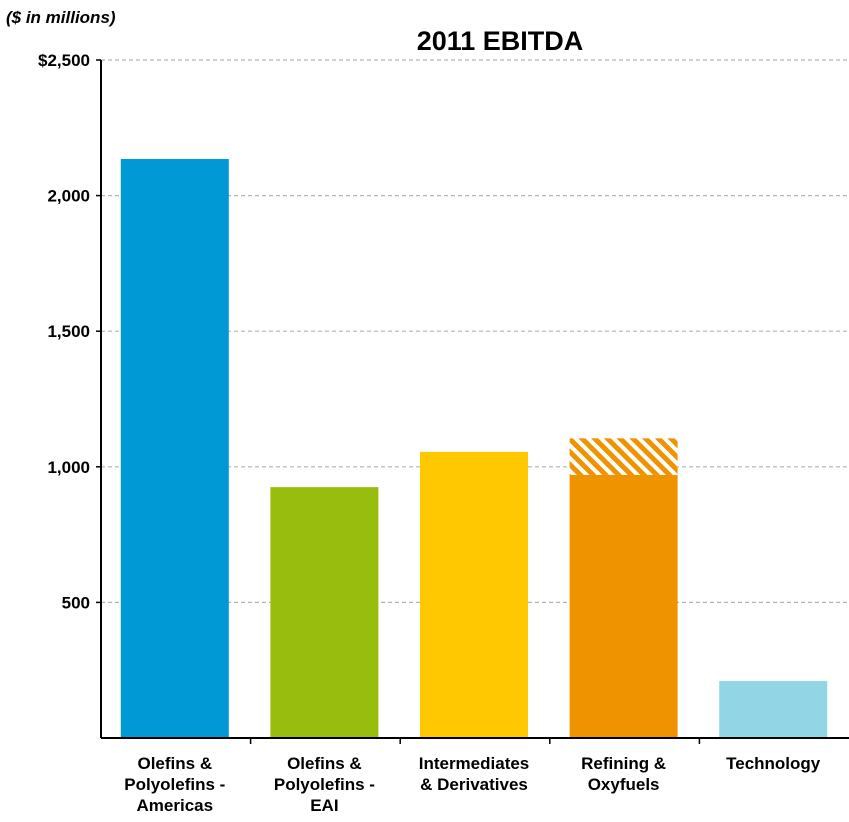 This screenshot has height=822, width=849. What do you see at coordinates (624, 784) in the screenshot?
I see `x-tick-label: Oxyfuels` at bounding box center [624, 784].